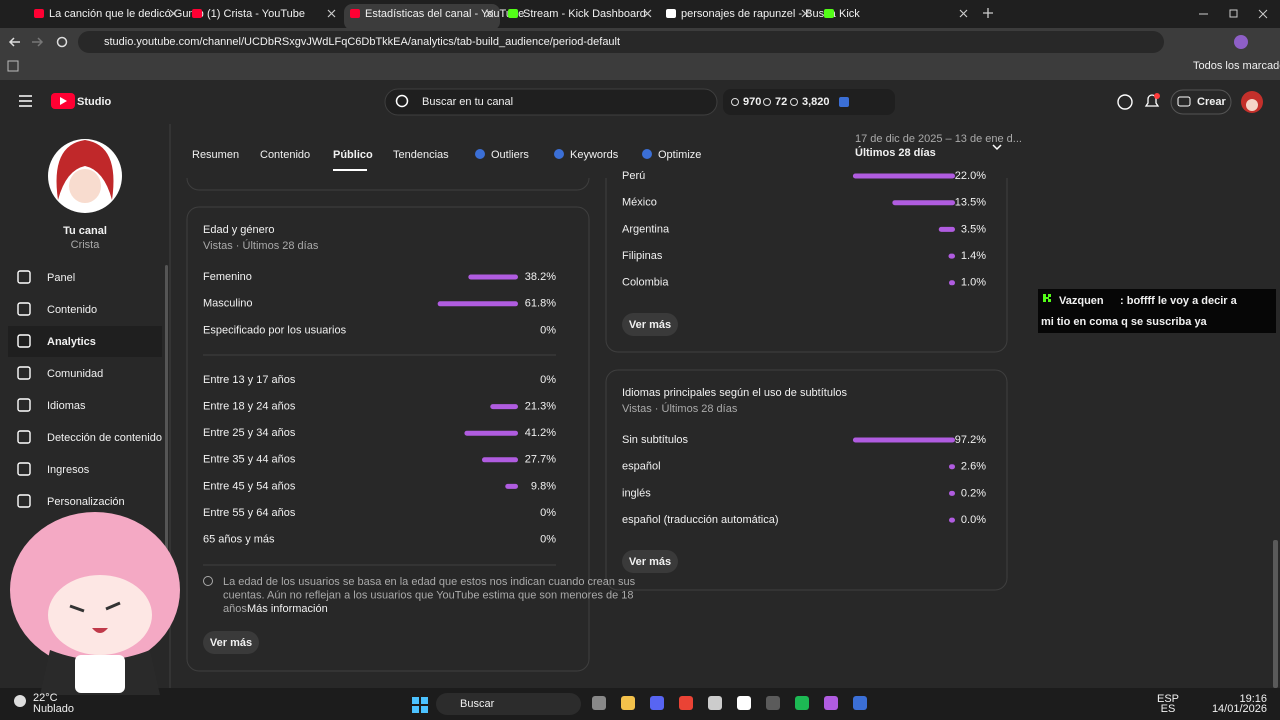  Describe the element at coordinates (126, 14) in the screenshot. I see `tab-title: La canción que le dedicó Gumb` at that location.